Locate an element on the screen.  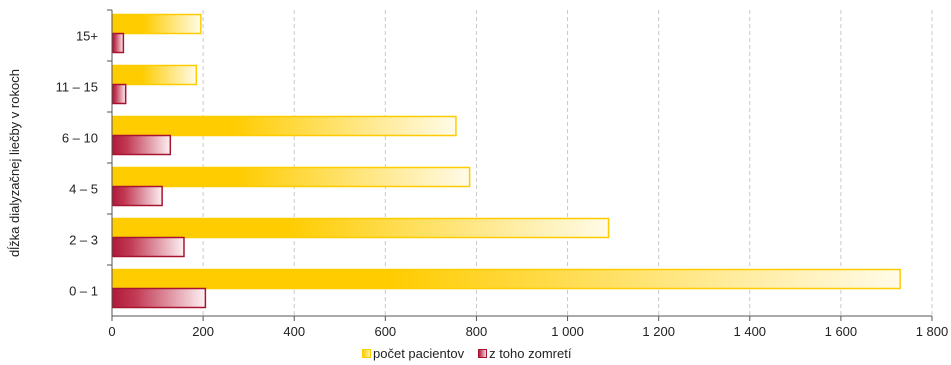
legend-swatch-patients is located at coordinates (366, 353).